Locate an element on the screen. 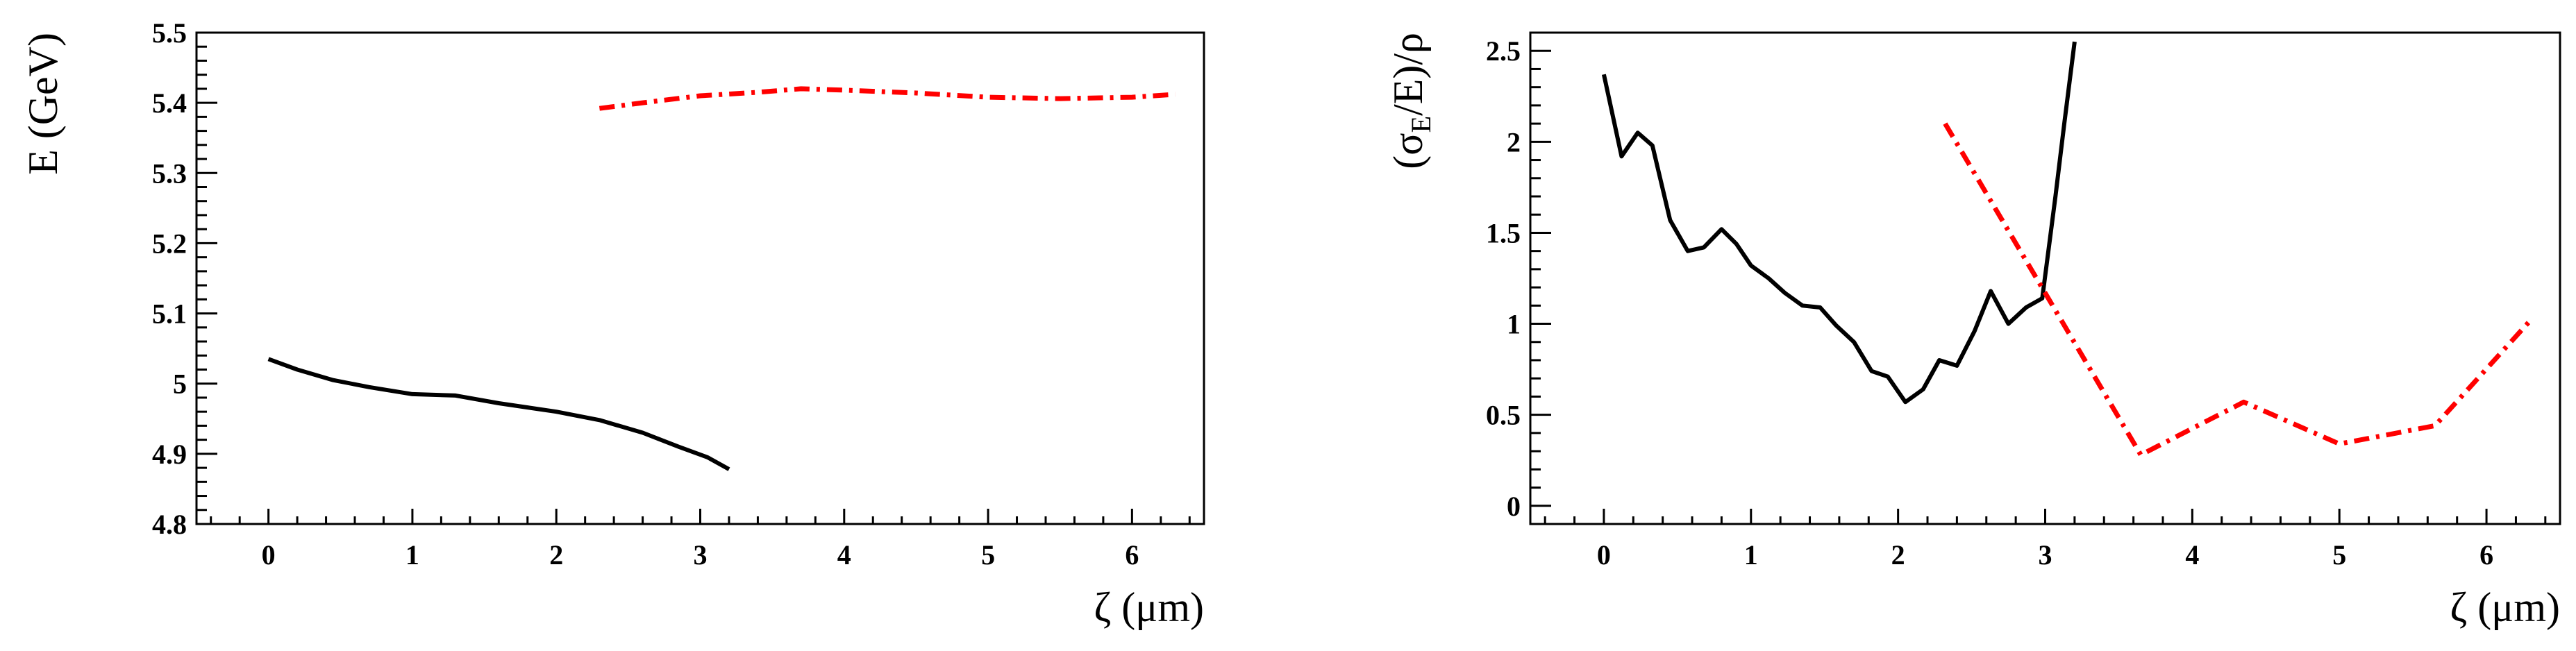 The height and width of the screenshot is (651, 2576). energy-y-tick-labels: 4.8 4.9 5 5.1 5.2 5.3 5.4 5.5 is located at coordinates (169, 278).